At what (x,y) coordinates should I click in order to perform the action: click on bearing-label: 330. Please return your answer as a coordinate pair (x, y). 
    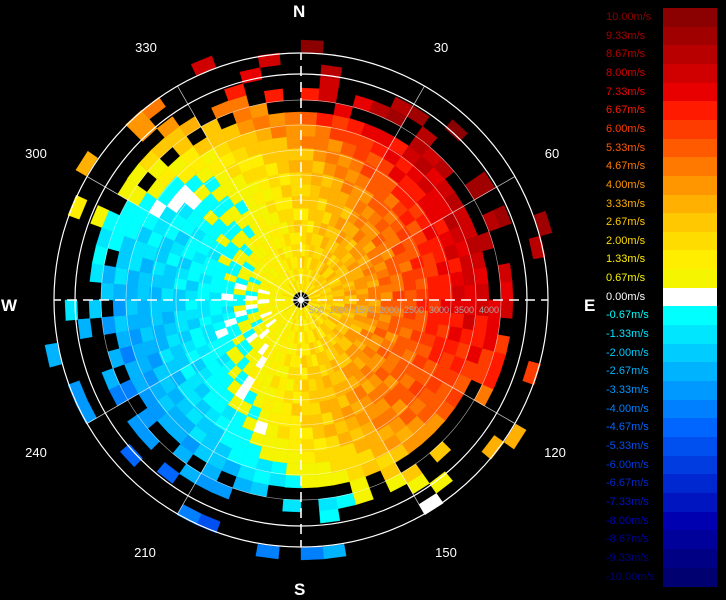
    Looking at the image, I should click on (146, 47).